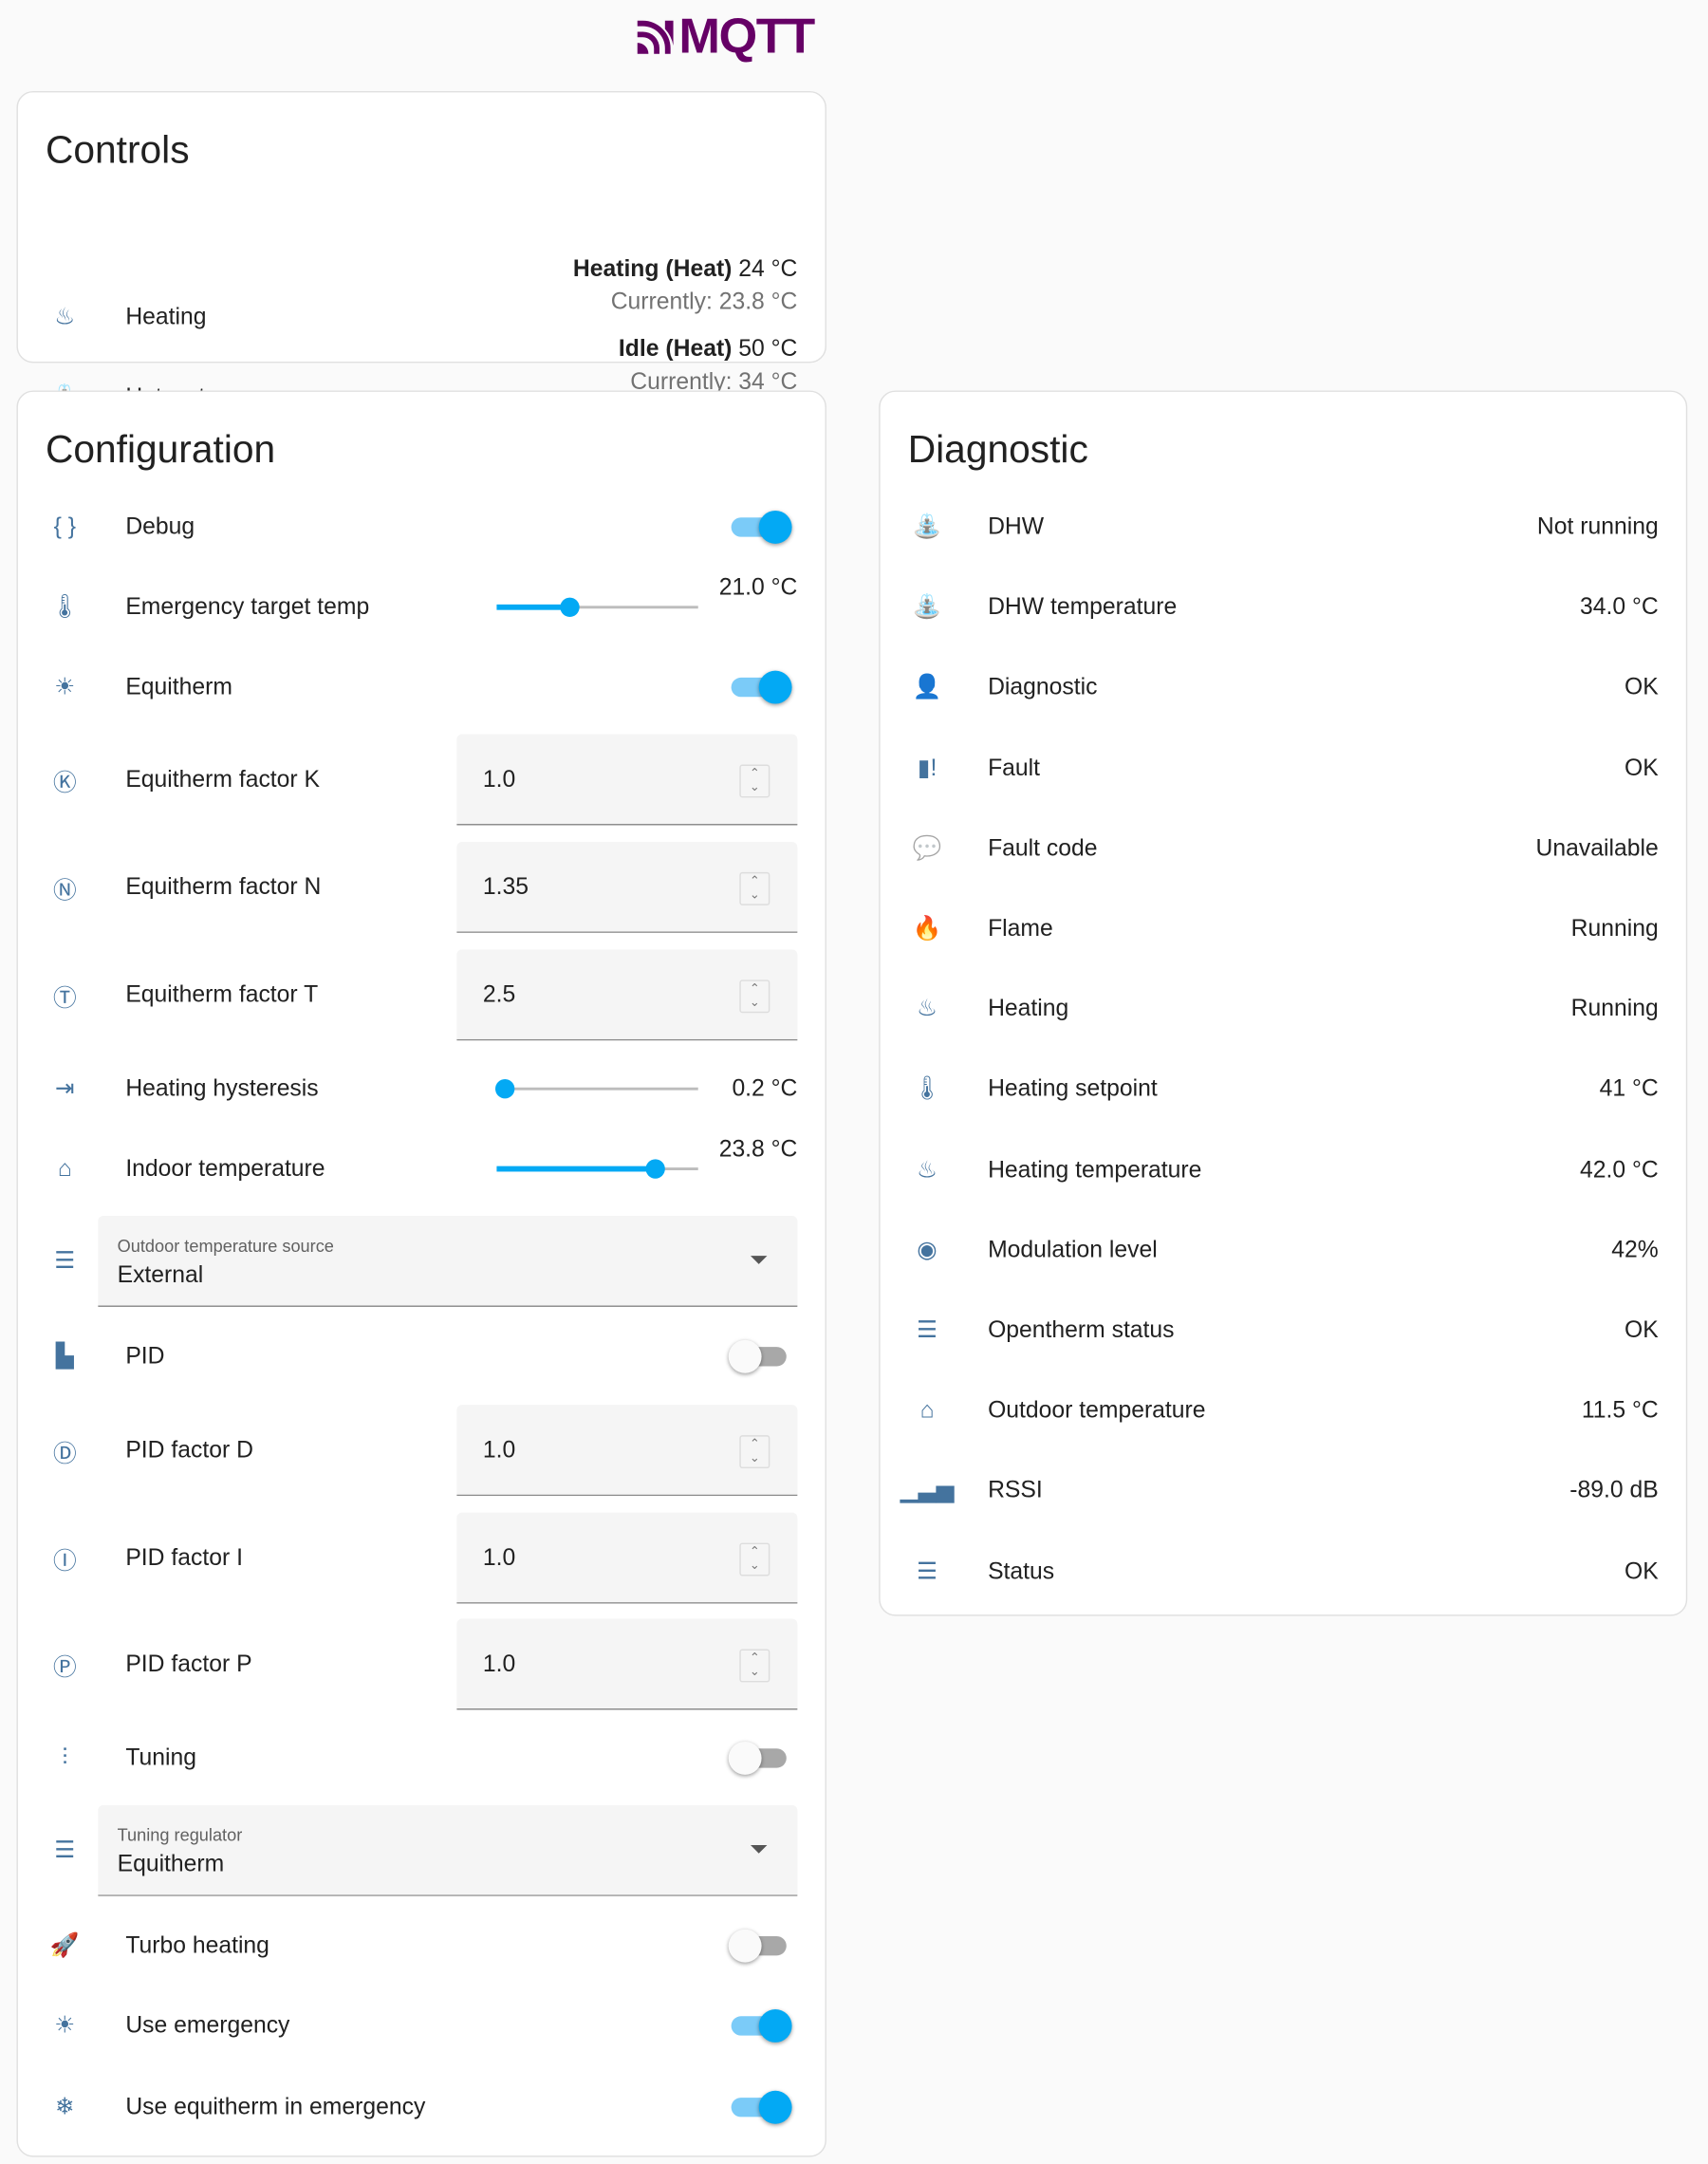  What do you see at coordinates (422, 527) in the screenshot?
I see `debug-row: { } Debug` at bounding box center [422, 527].